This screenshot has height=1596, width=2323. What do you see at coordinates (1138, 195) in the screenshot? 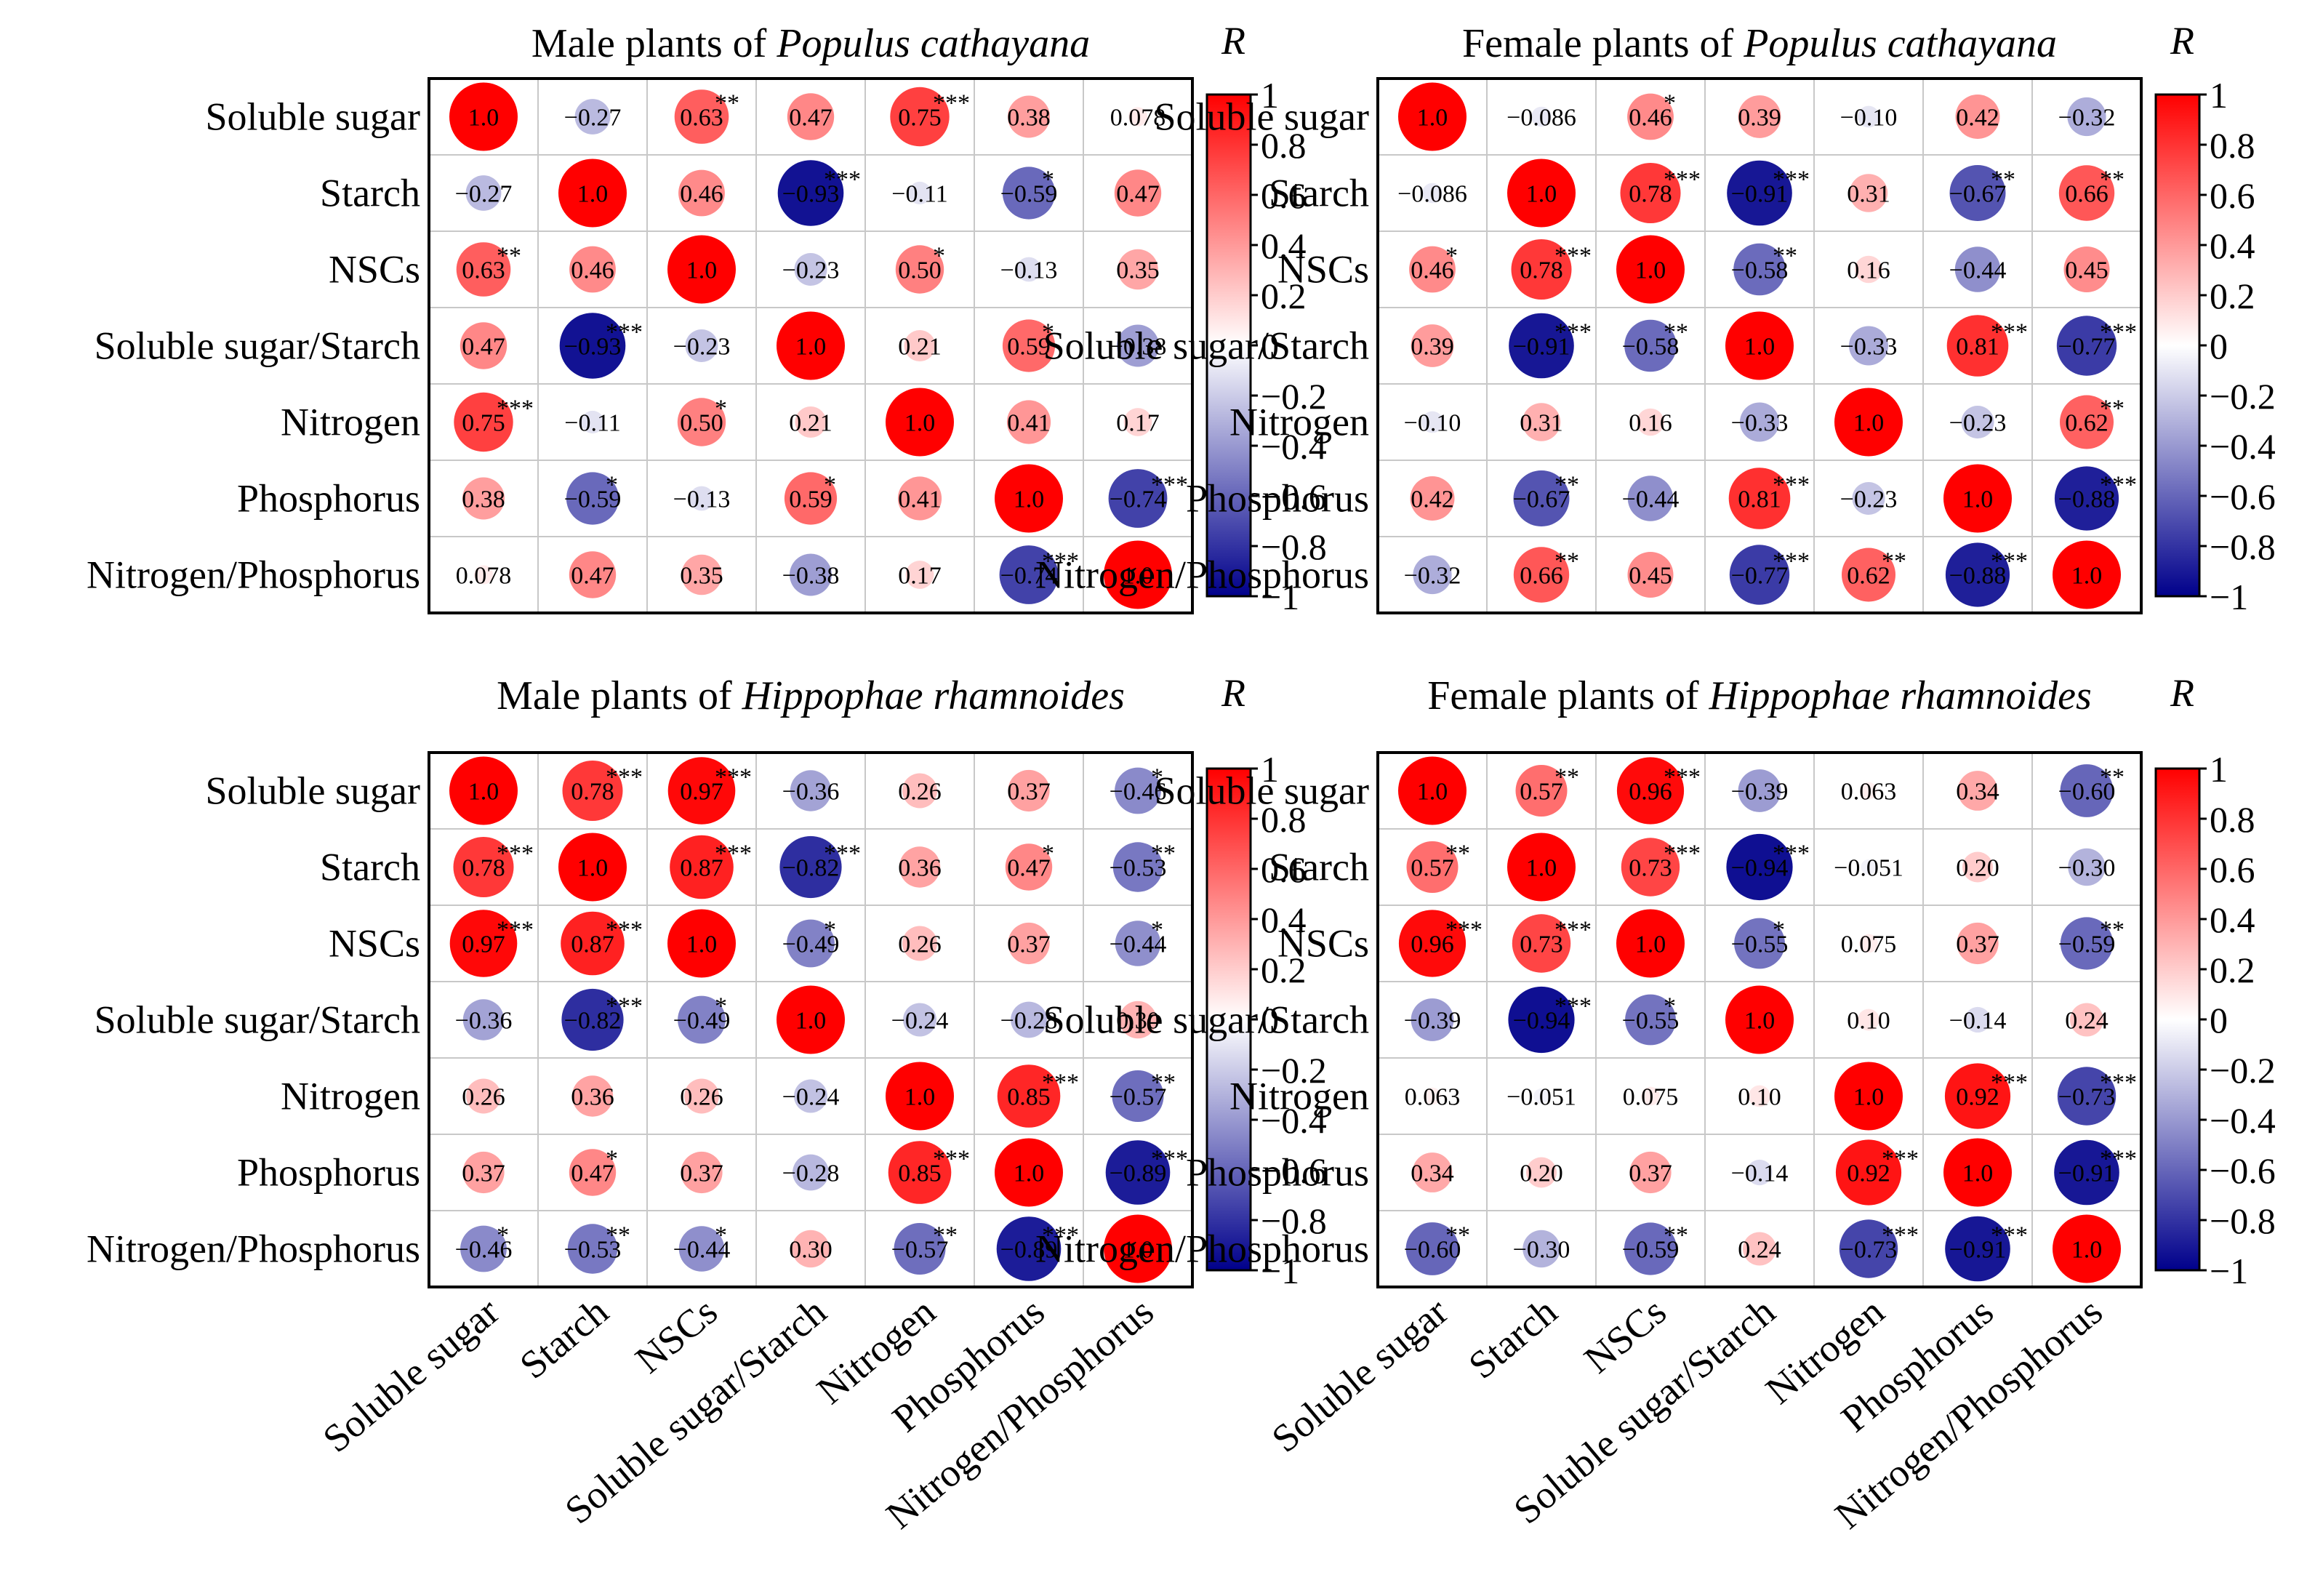
I see `correlation-value: 0.47` at bounding box center [1138, 195].